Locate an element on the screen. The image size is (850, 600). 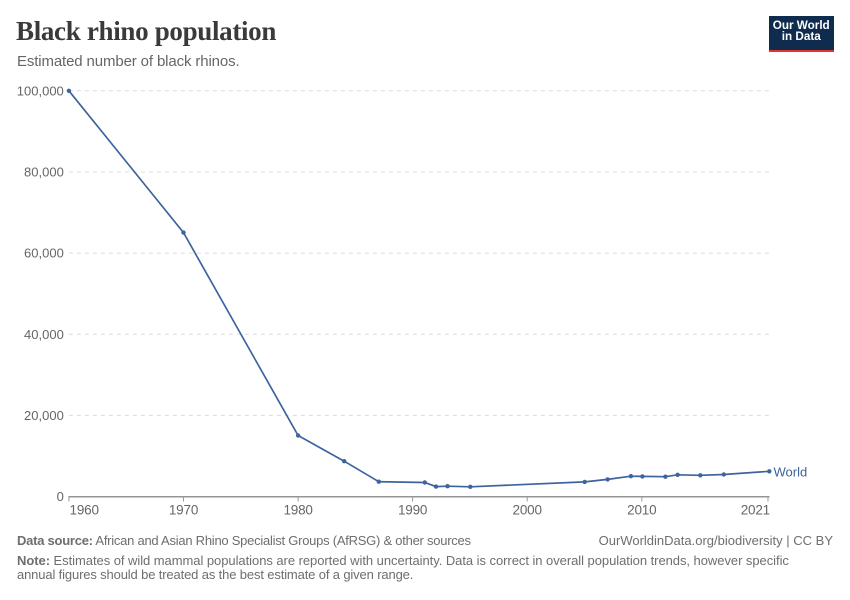
svg-text: 1980 is located at coordinates (297, 510).